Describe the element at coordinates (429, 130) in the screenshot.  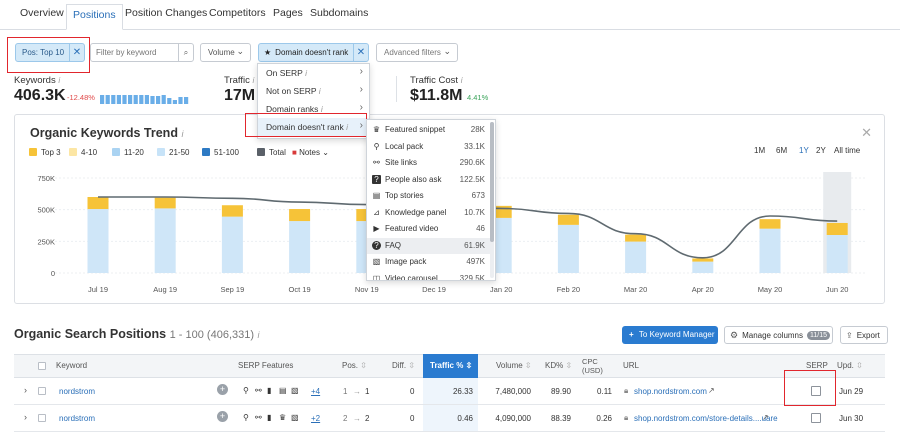
I see `feature-item-featured-snippet: ♛ Featured snippet 28K` at that location.